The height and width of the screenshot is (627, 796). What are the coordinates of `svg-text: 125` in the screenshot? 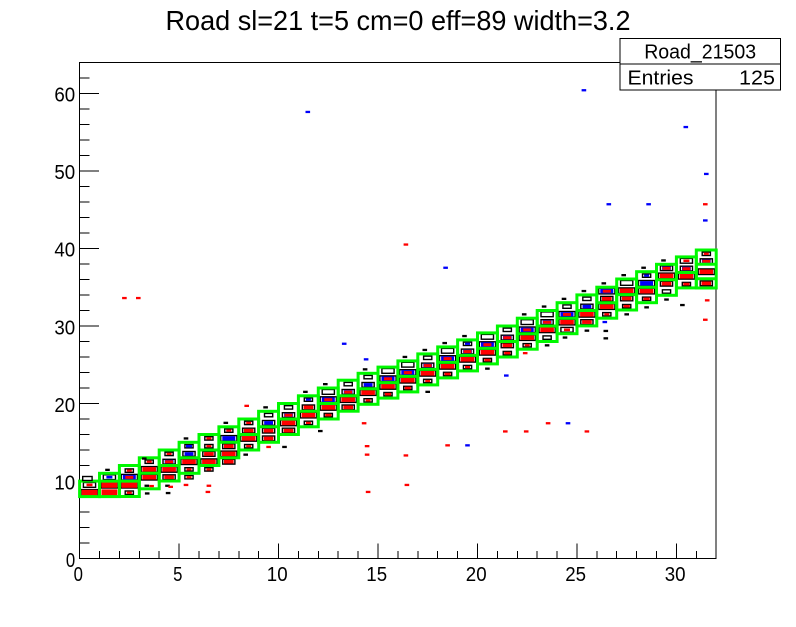 It's located at (757, 79).